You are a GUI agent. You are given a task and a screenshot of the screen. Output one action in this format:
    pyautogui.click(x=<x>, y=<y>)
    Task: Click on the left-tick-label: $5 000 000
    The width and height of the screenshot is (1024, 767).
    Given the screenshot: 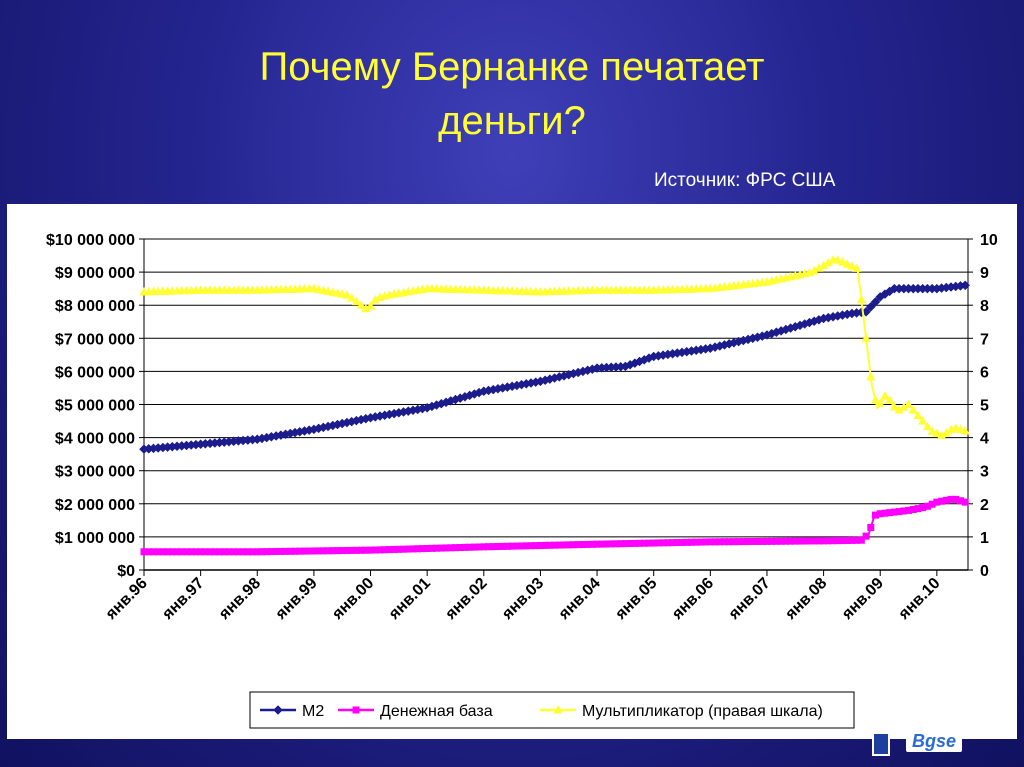 What is the action you would take?
    pyautogui.click(x=95, y=406)
    